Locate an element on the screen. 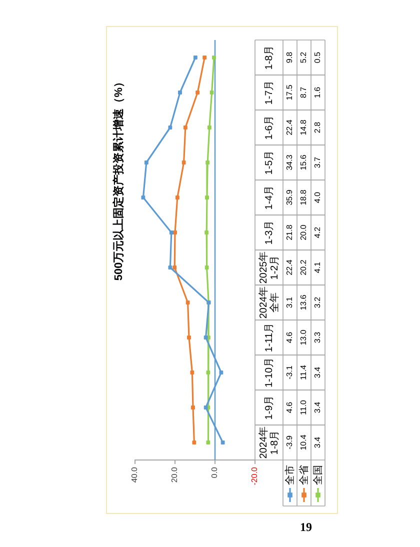  data-label: 11.4 is located at coordinates (303, 372).